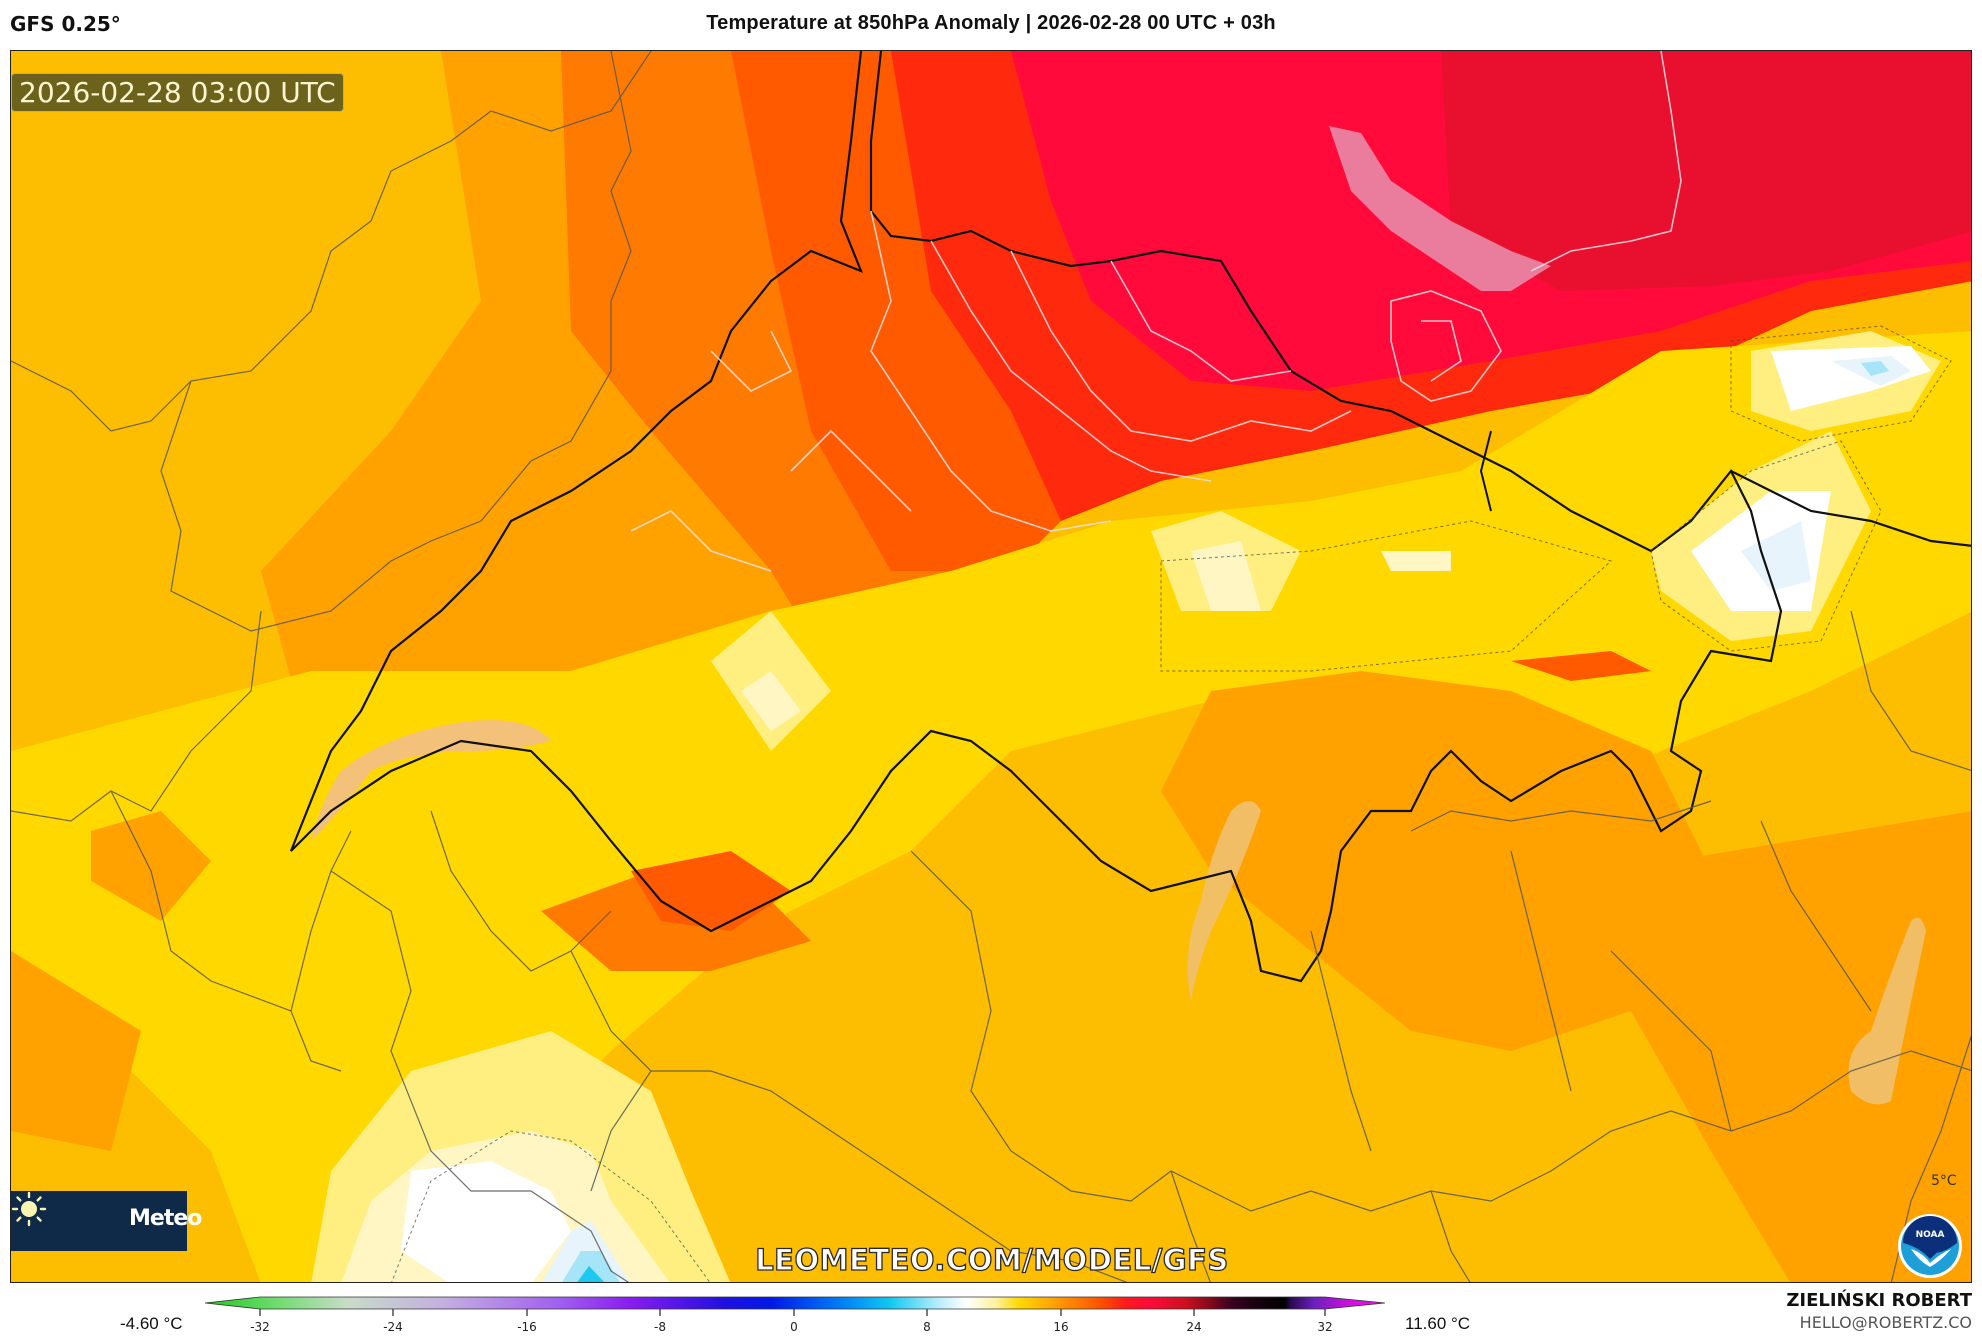 Image resolution: width=1982 pixels, height=1338 pixels. I want to click on author-name: ZIELIŃSKI ROBERT, so click(1879, 1300).